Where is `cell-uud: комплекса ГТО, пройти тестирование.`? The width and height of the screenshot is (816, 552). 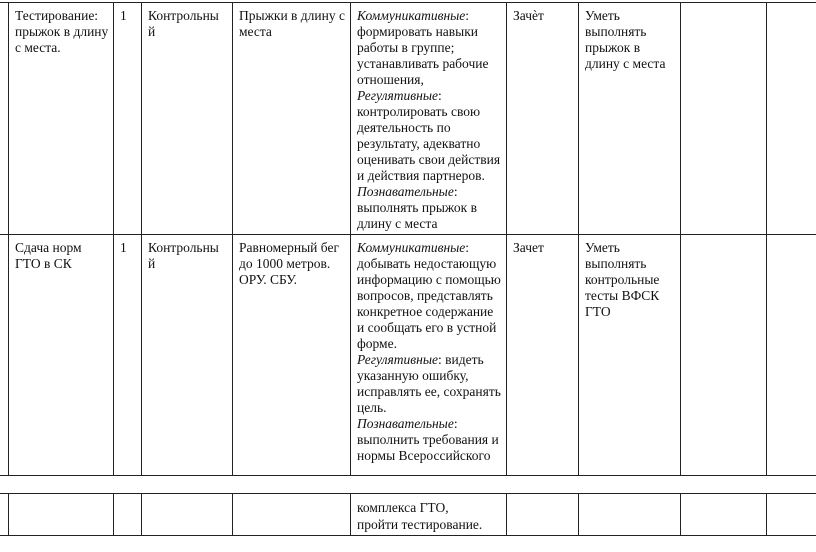 cell-uud: комплекса ГТО, пройти тестирование. is located at coordinates (429, 515).